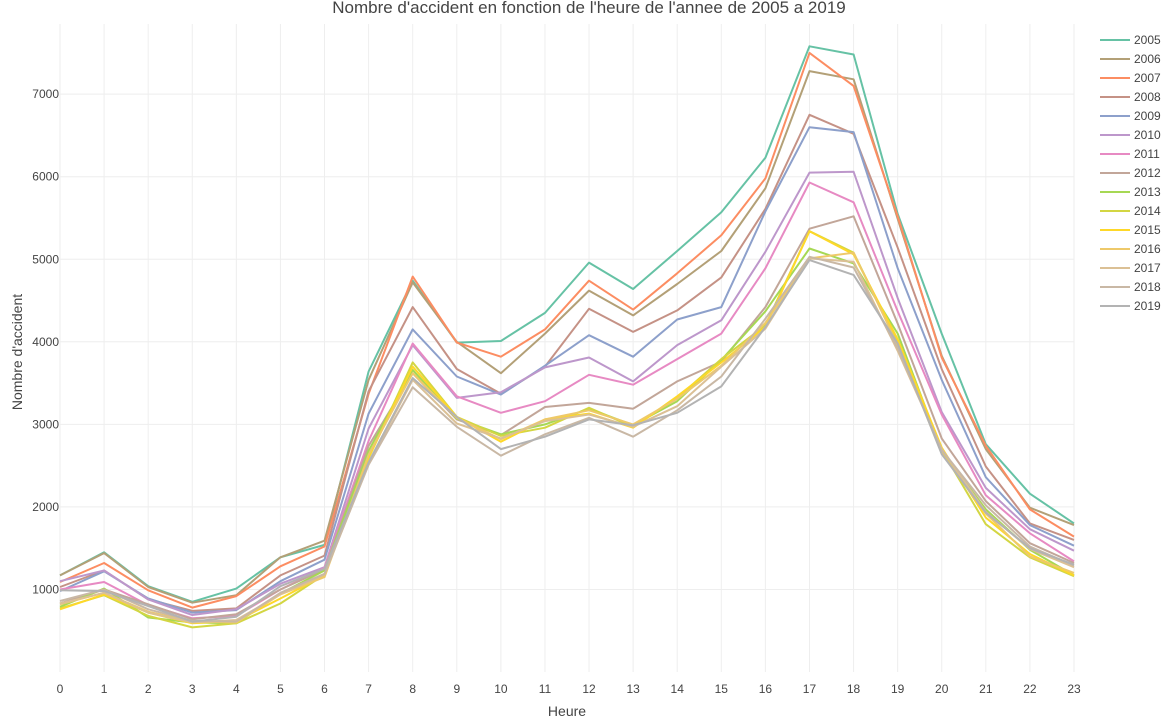 The image size is (1175, 718). What do you see at coordinates (1130, 230) in the screenshot?
I see `legend-item-2015: 2015` at bounding box center [1130, 230].